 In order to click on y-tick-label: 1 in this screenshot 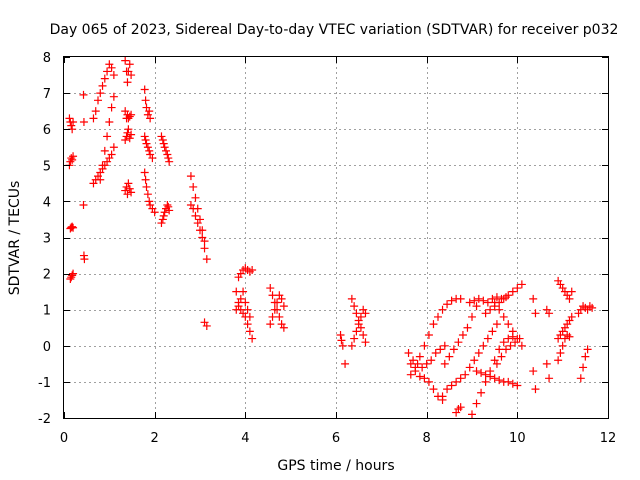, I will do `click(47, 311)`.